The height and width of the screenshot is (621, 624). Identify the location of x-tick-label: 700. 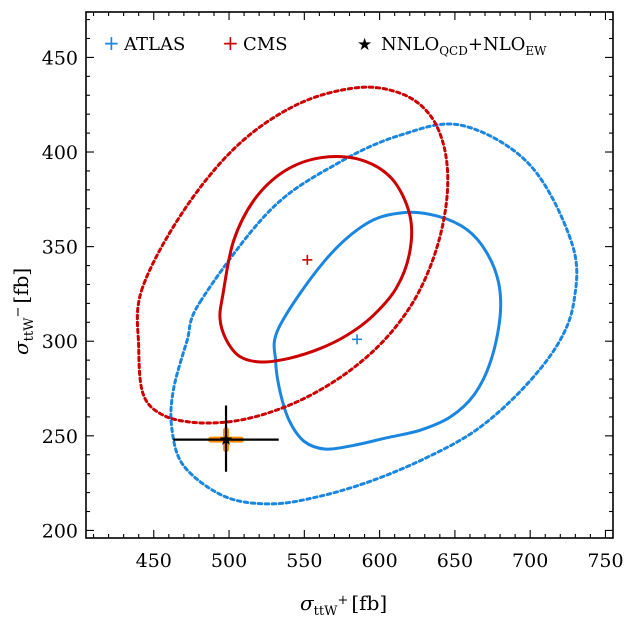
(530, 561).